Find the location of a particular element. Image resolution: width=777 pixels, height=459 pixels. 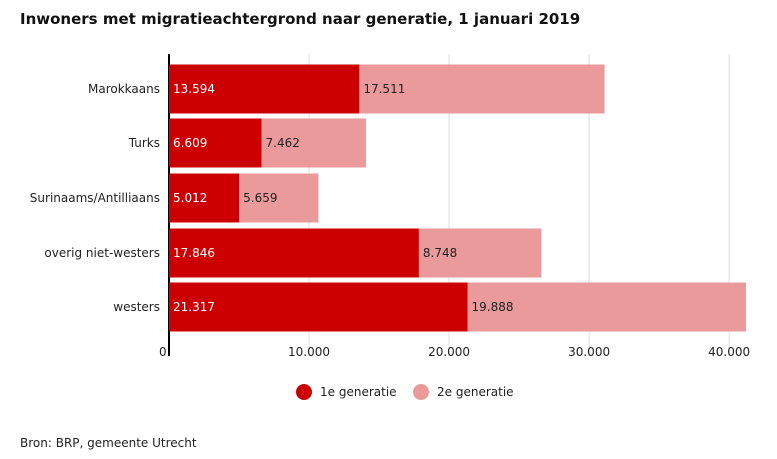

category-label: westers is located at coordinates (136, 307).